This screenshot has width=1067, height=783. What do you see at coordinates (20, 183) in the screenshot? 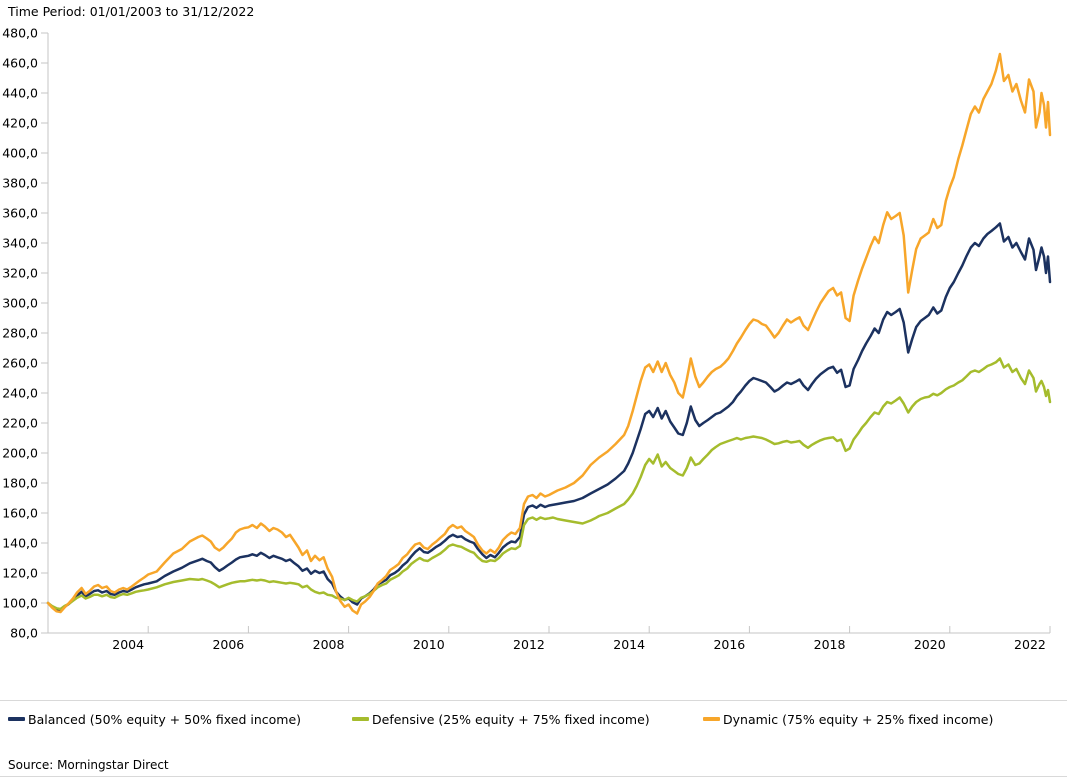
I see `y-tick-label: 380,0` at bounding box center [20, 183].